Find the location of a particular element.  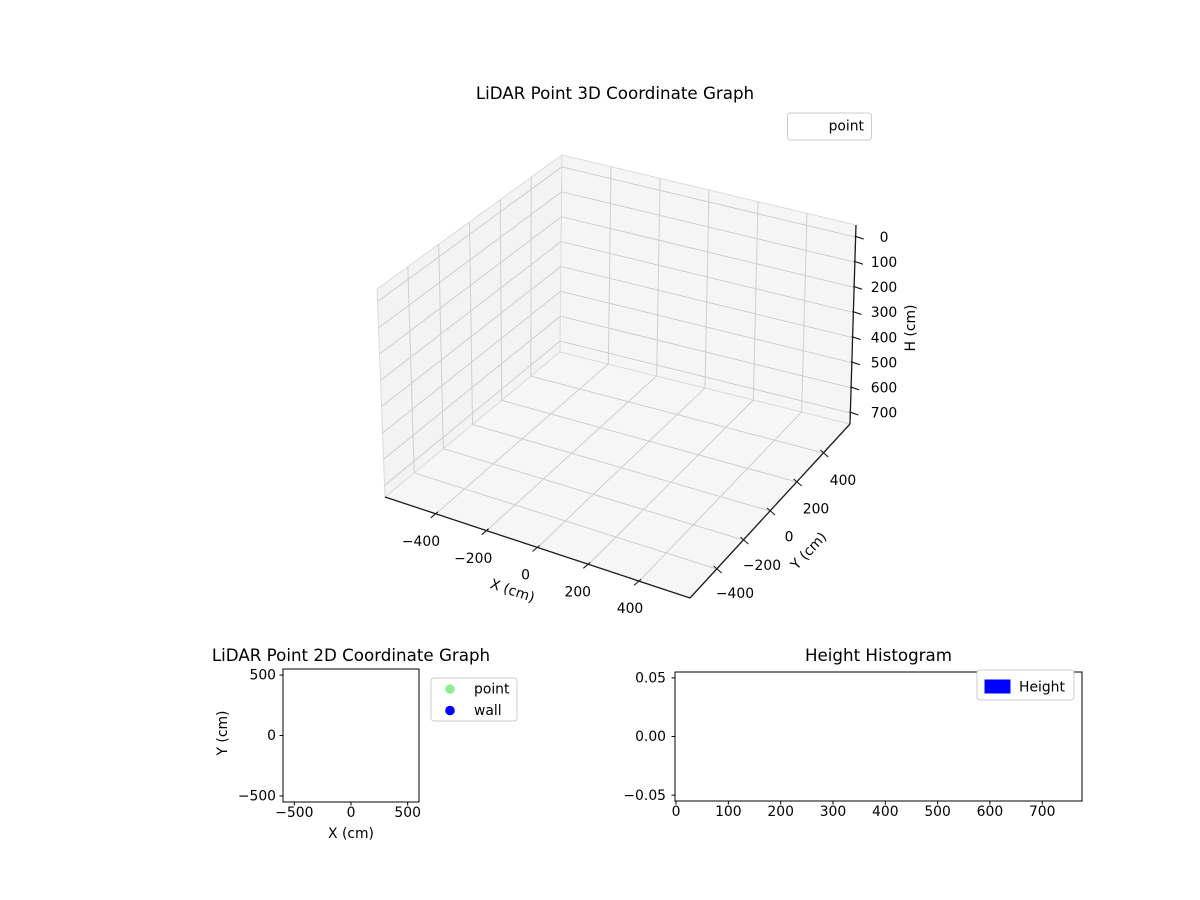

x-tick-label-3d: 0 is located at coordinates (525, 576).